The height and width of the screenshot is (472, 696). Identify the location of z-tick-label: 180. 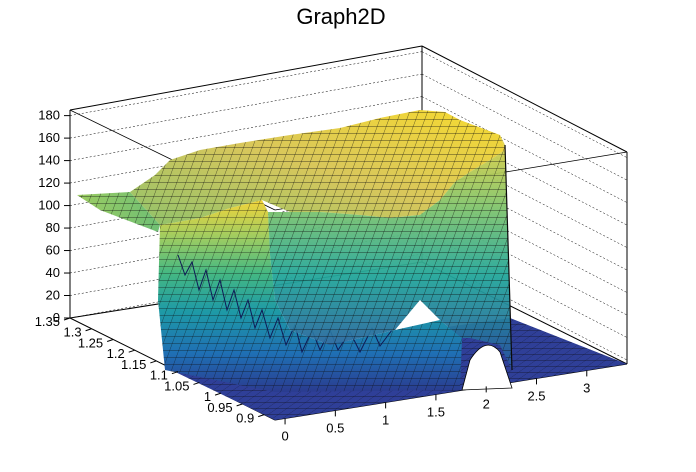
(49, 115).